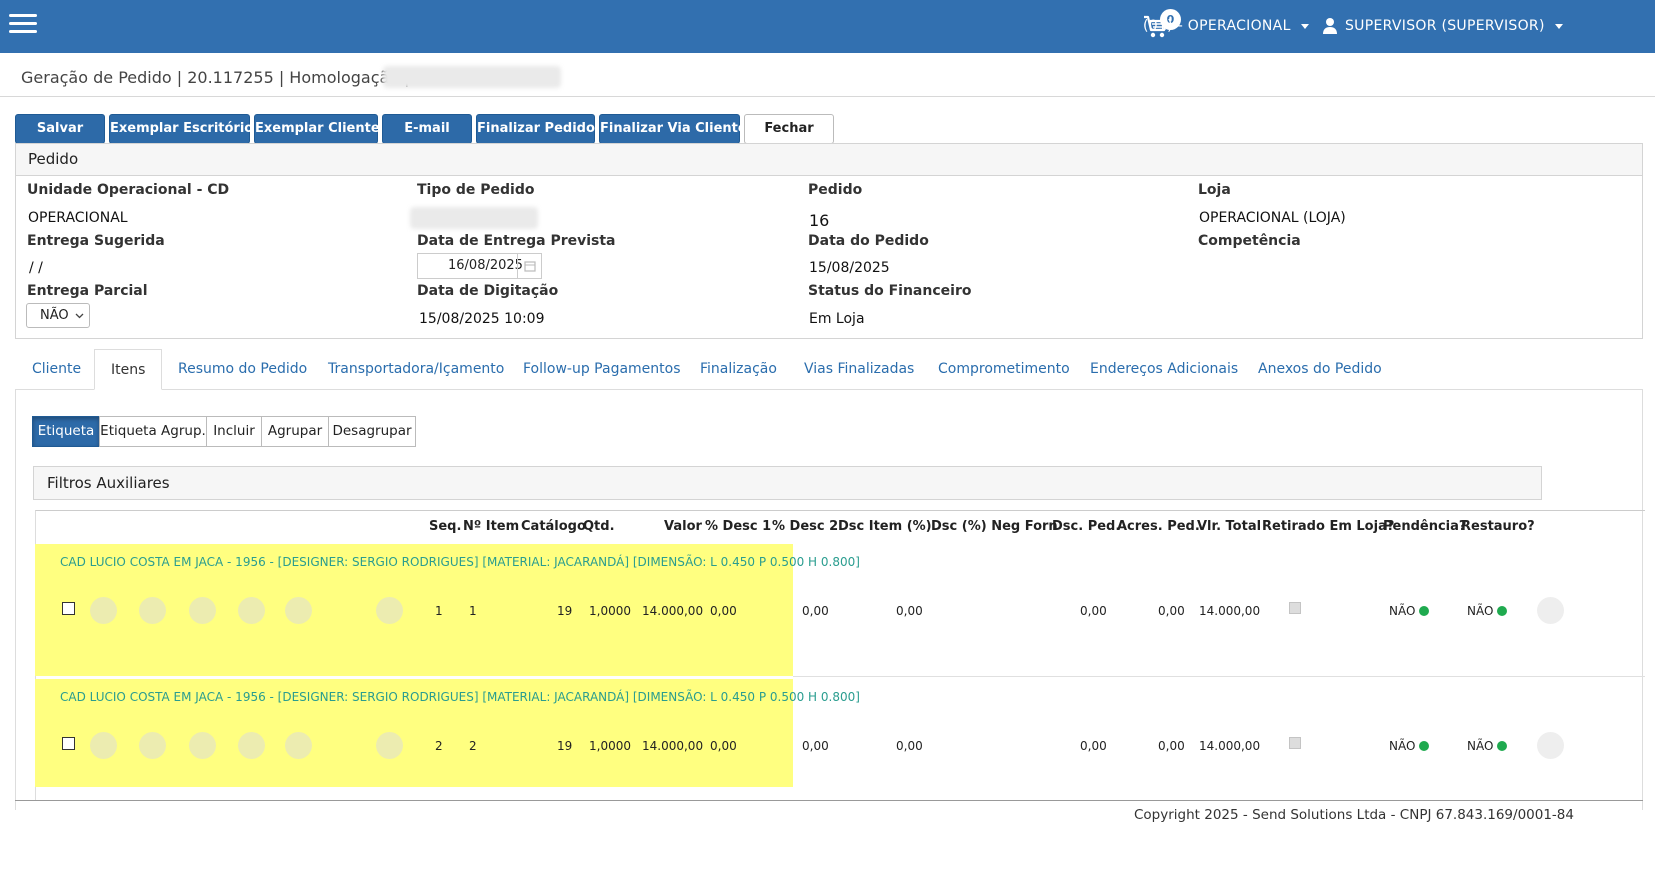  Describe the element at coordinates (60, 129) in the screenshot. I see `save-button: Salvar` at that location.